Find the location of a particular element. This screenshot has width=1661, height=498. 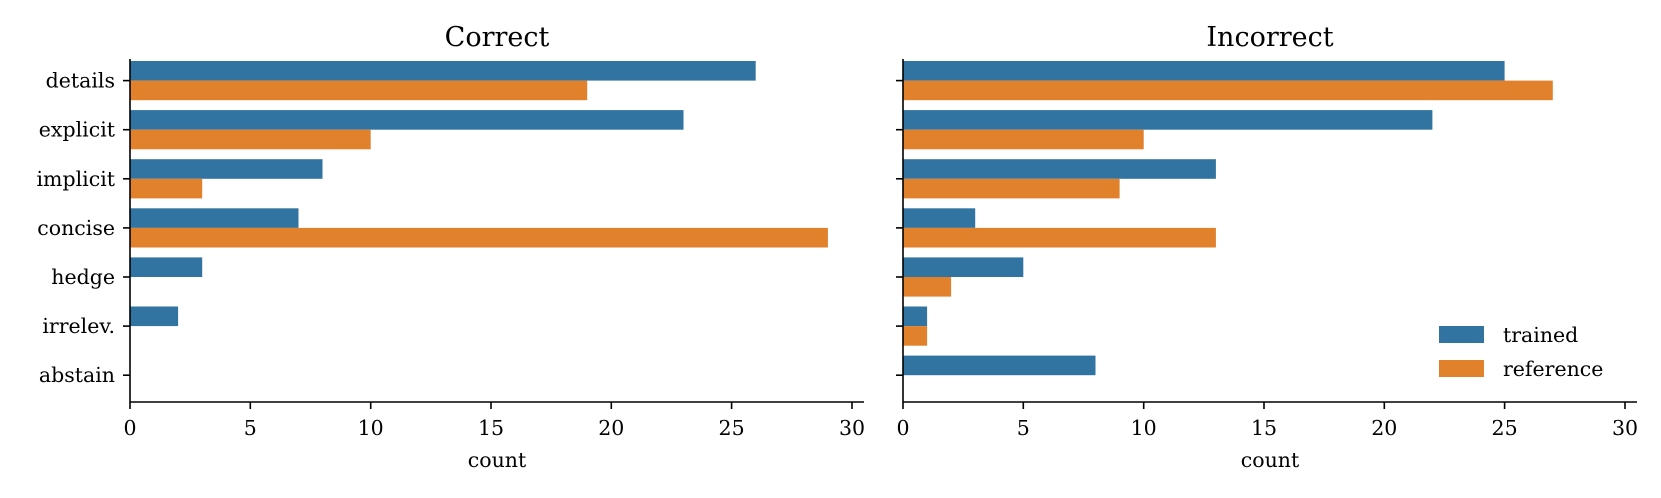

y-tick-label: details is located at coordinates (80, 81).